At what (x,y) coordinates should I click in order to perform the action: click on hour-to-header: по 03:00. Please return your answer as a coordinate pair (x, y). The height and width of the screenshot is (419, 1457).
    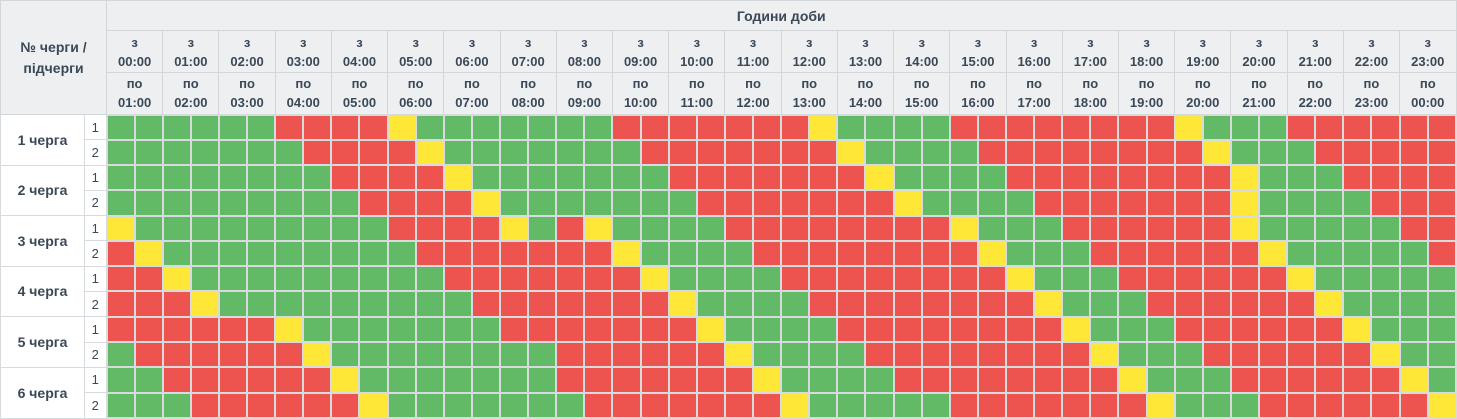
    Looking at the image, I should click on (247, 93).